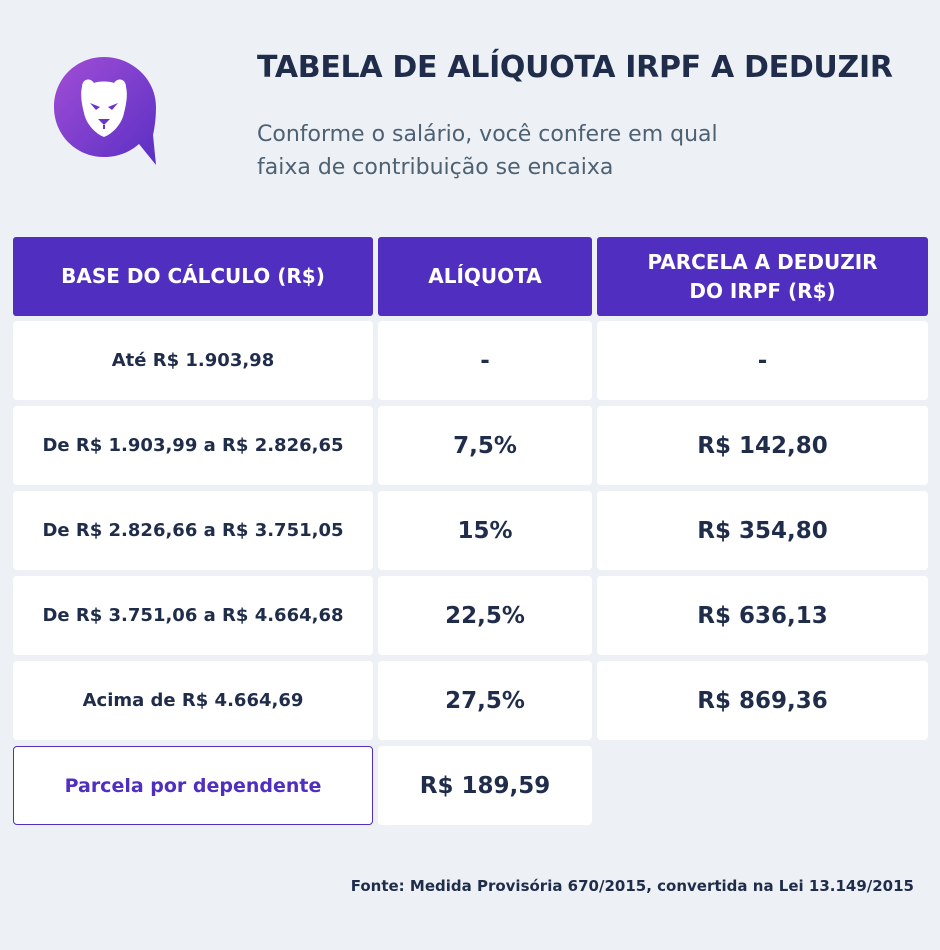  Describe the element at coordinates (762, 445) in the screenshot. I see `table-cell-parcela: R$ 142,80` at that location.